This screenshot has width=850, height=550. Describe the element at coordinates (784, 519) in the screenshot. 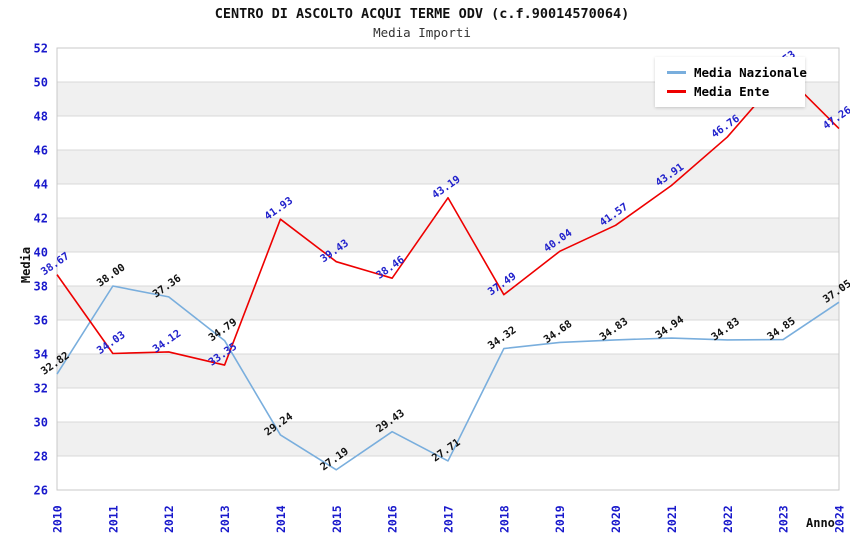

I see `x-tick-label: 2023` at that location.